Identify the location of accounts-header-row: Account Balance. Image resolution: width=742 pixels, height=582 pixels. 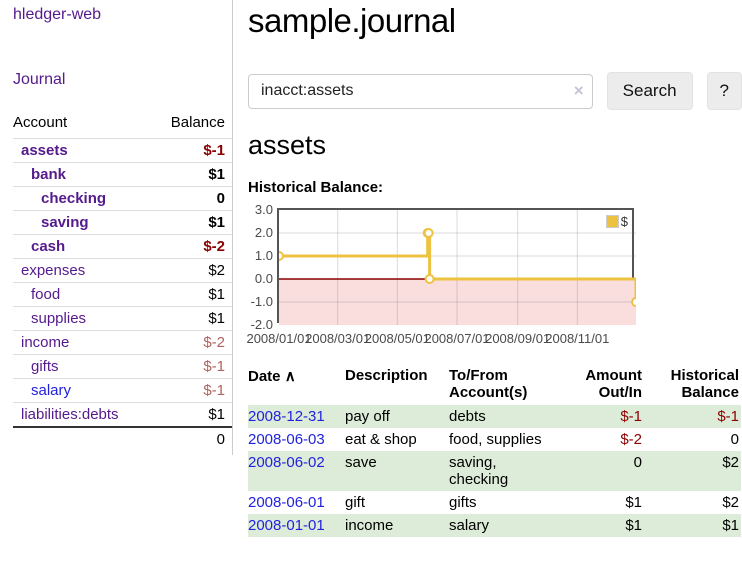
(122, 124).